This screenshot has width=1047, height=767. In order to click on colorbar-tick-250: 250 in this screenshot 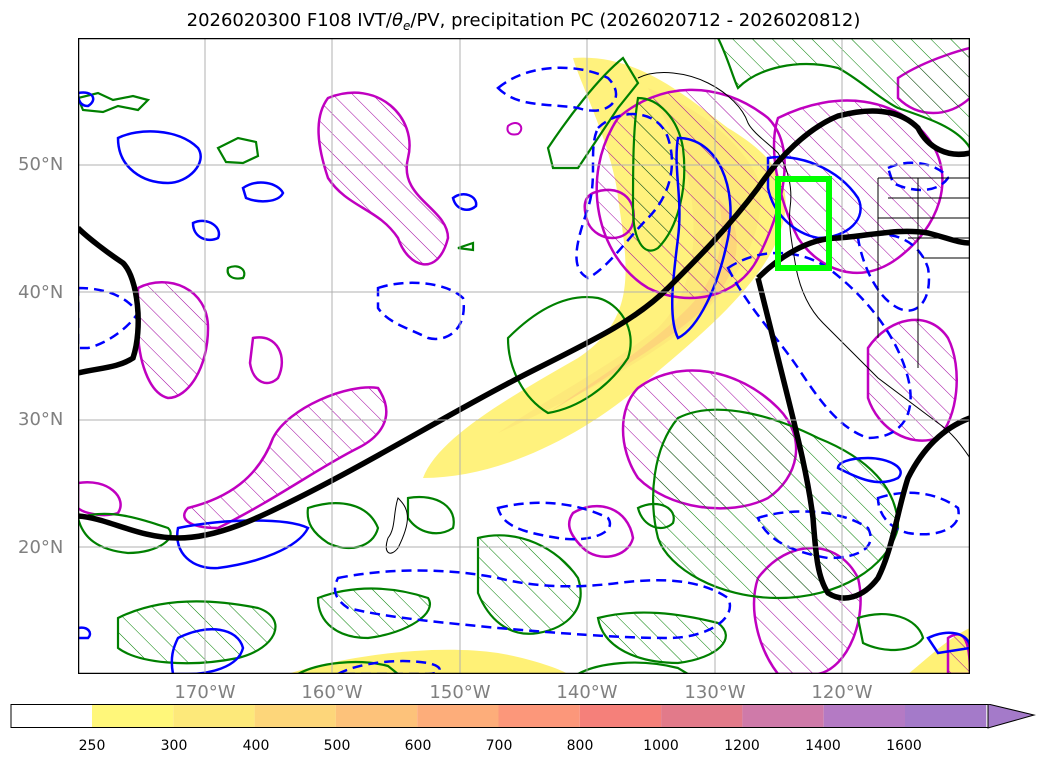, I will do `click(92, 746)`.